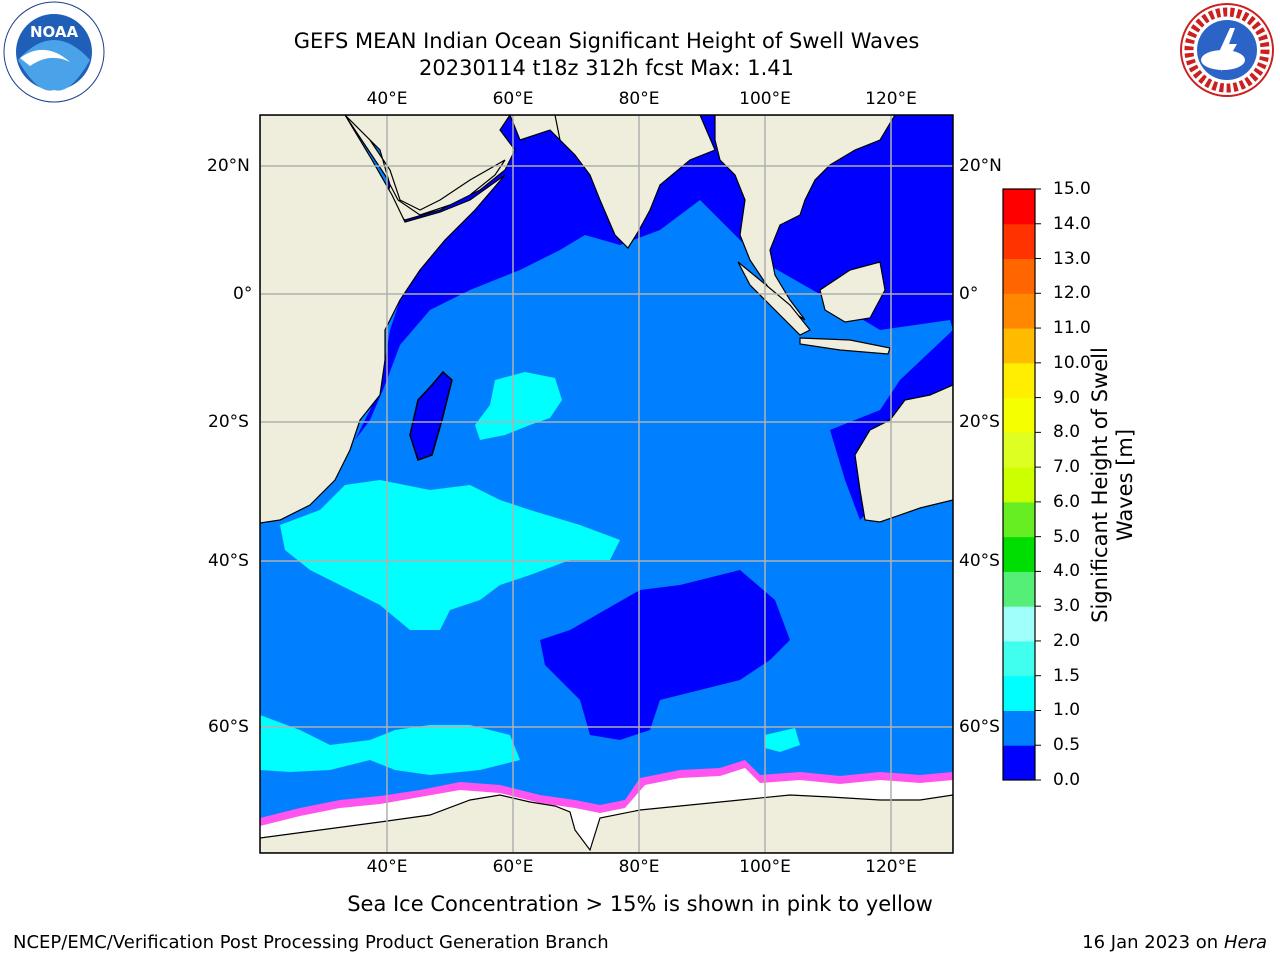 The width and height of the screenshot is (1280, 960). What do you see at coordinates (390, 745) in the screenshot?
I see `high-swell-southwest` at bounding box center [390, 745].